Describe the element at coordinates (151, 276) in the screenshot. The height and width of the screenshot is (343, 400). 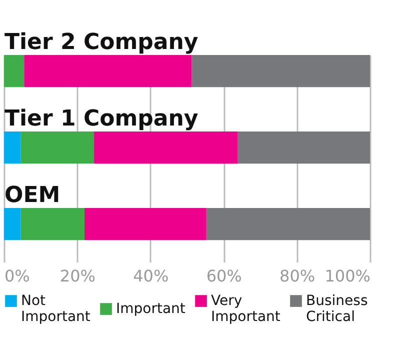
I see `x-tick-label: 40%` at that location.